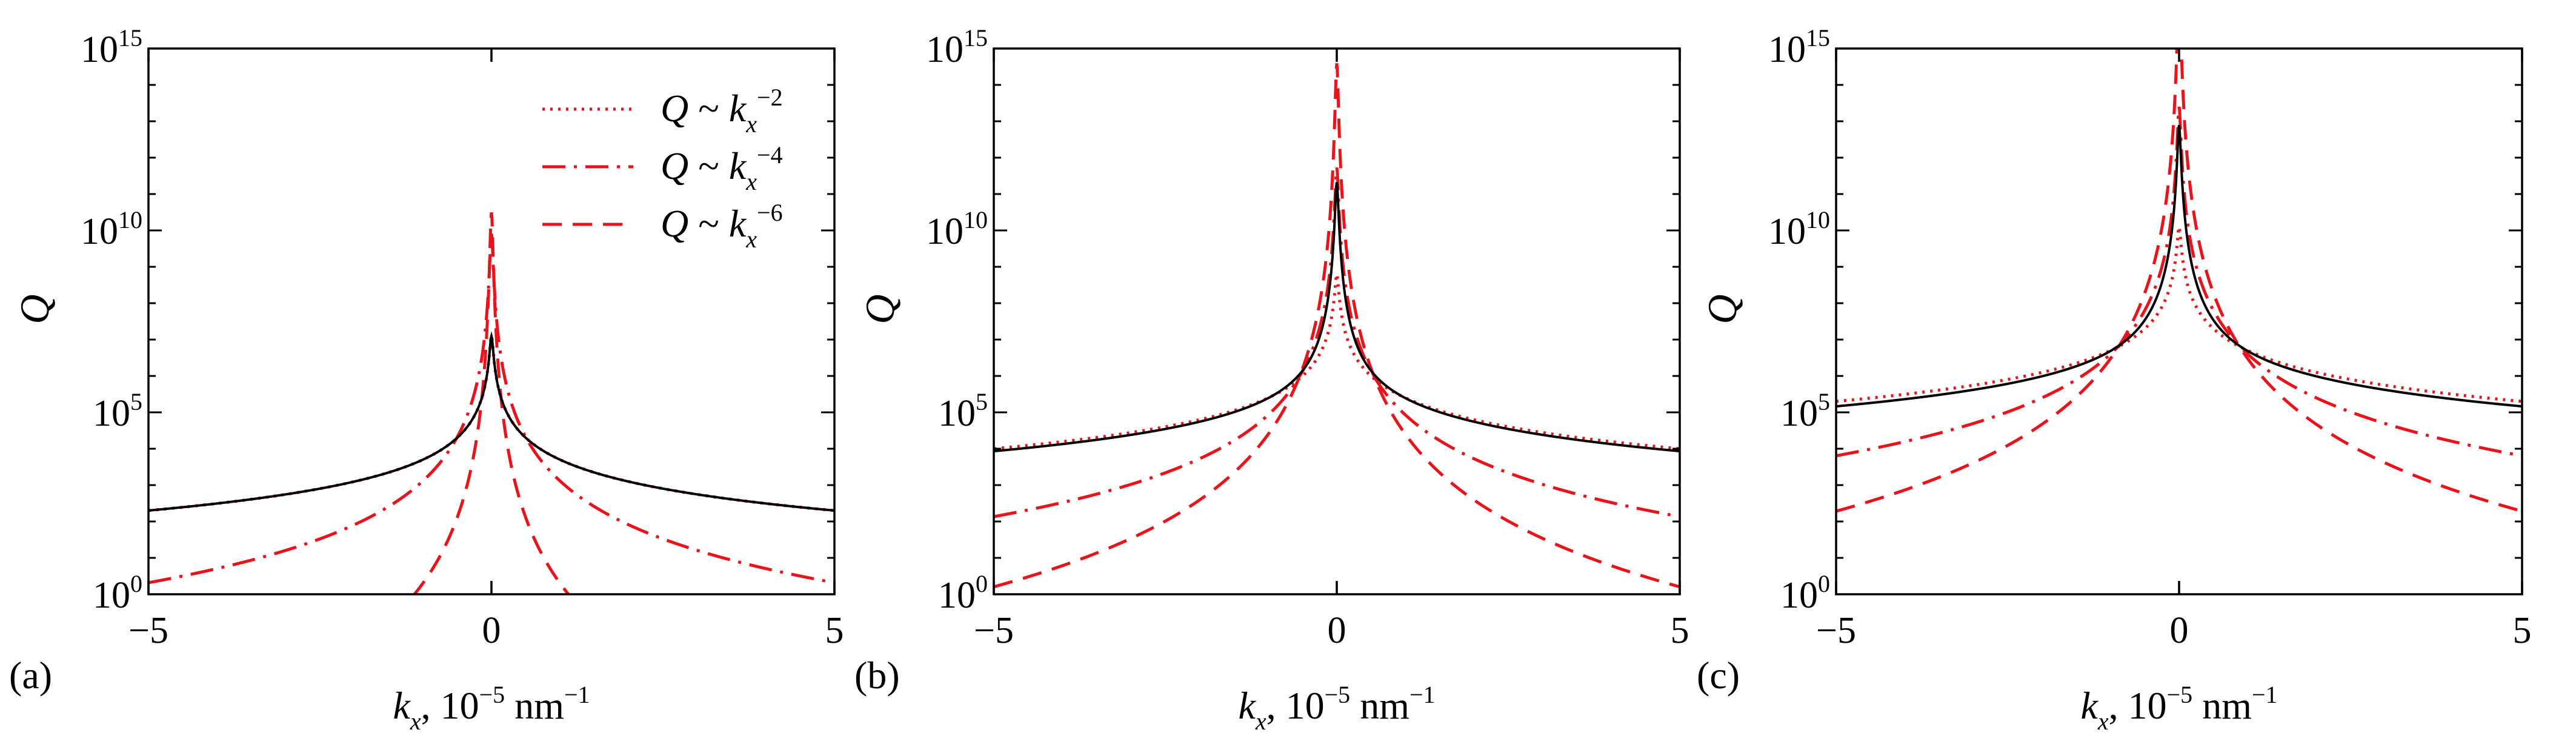 The width and height of the screenshot is (2576, 741). What do you see at coordinates (722, 226) in the screenshot?
I see `legend-label: Q ~ kx−6` at bounding box center [722, 226].